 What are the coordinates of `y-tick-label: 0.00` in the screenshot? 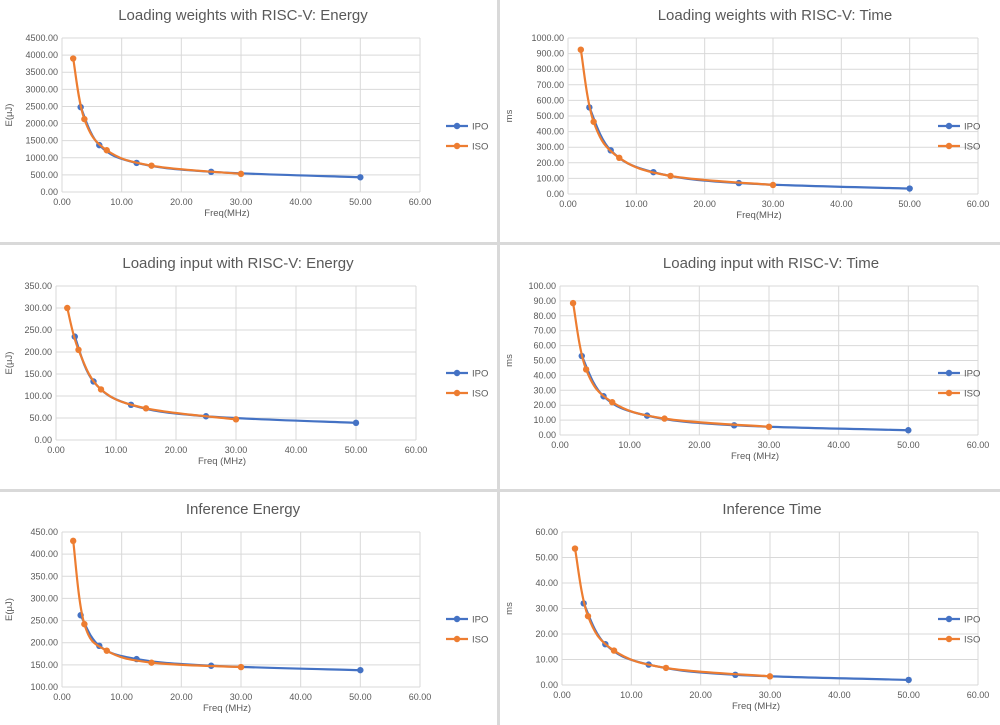 It's located at (555, 194).